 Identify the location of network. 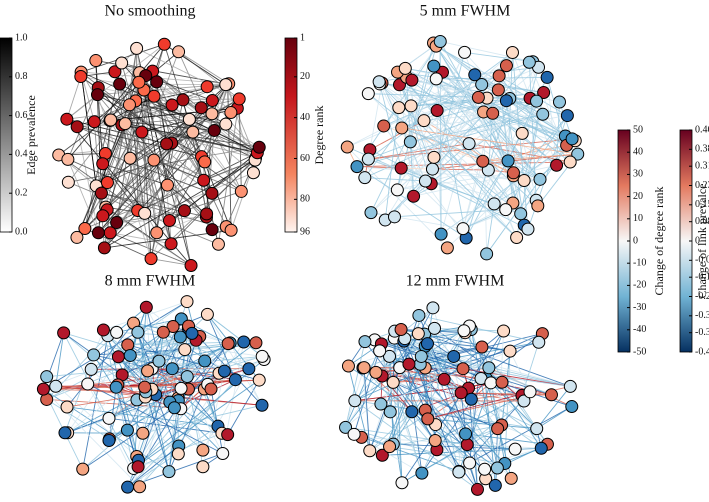
(159, 154).